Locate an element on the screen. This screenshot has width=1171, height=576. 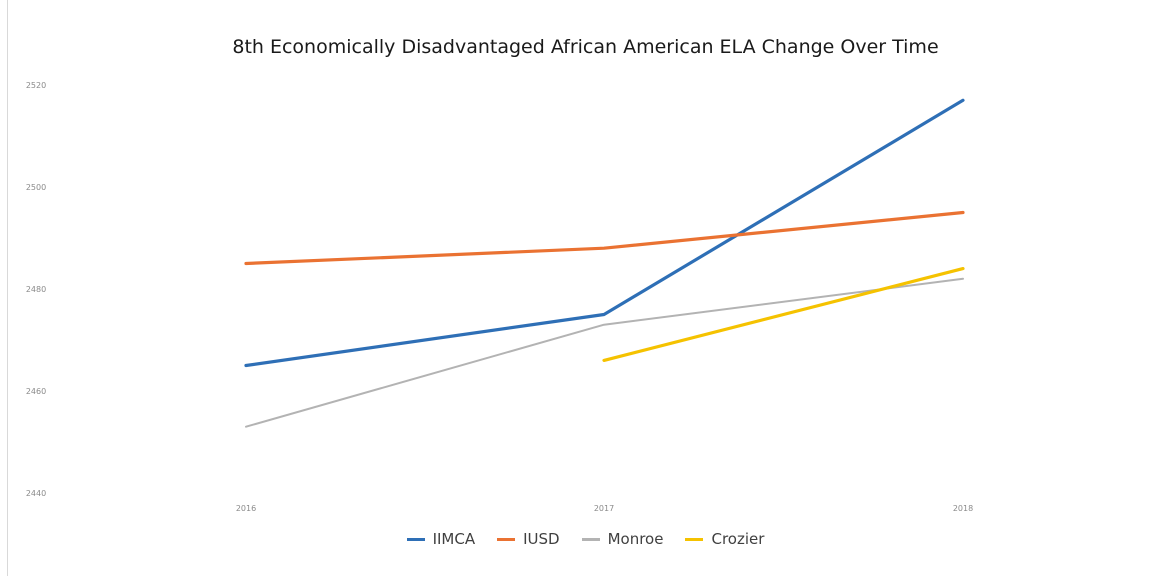
left-edge-line is located at coordinates (7, 288).